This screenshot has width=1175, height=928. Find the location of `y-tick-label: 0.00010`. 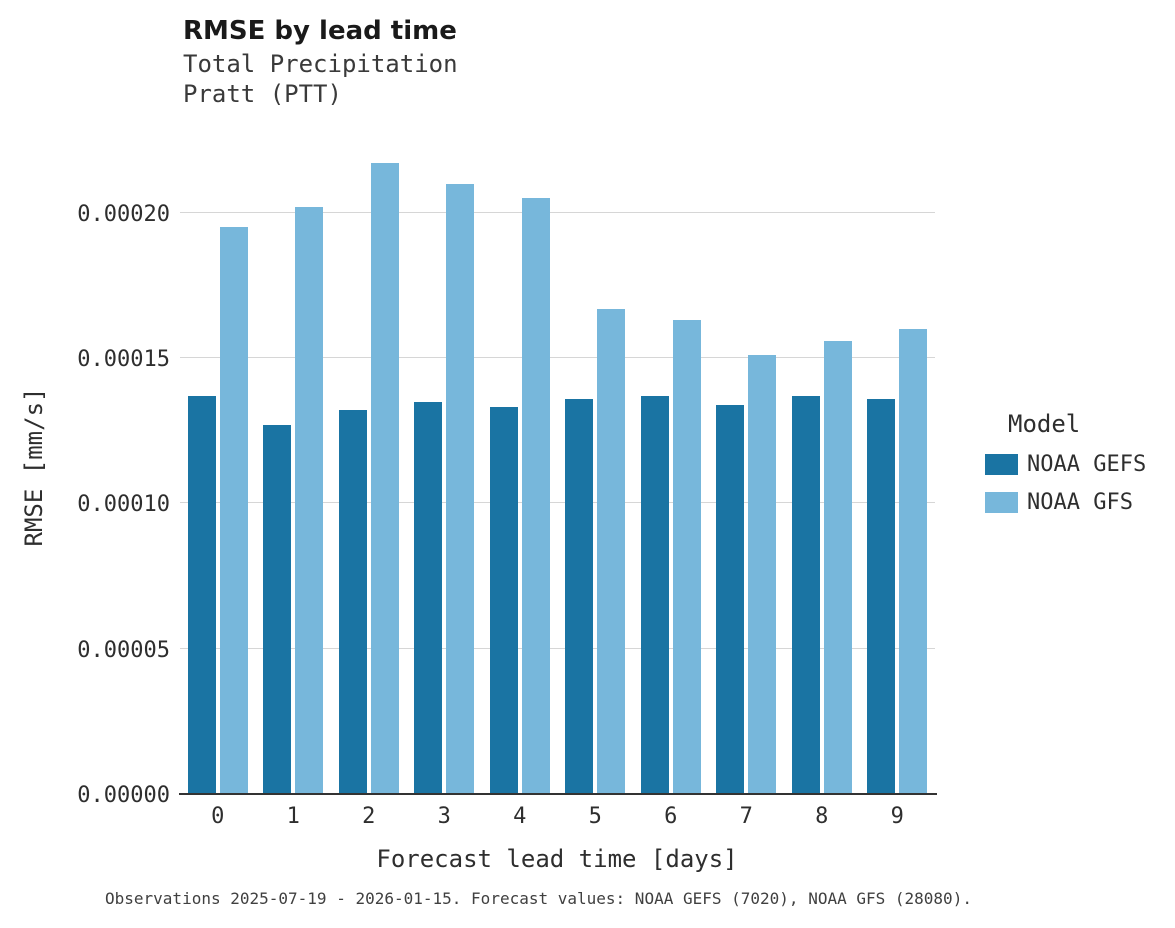

y-tick-label: 0.00010 is located at coordinates (123, 505).